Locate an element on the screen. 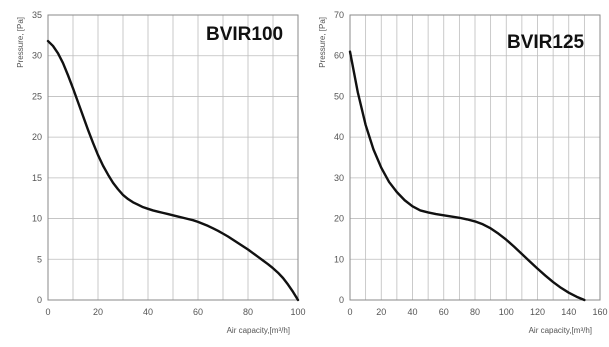 The height and width of the screenshot is (347, 609). y-tick-label: 15 is located at coordinates (37, 178).